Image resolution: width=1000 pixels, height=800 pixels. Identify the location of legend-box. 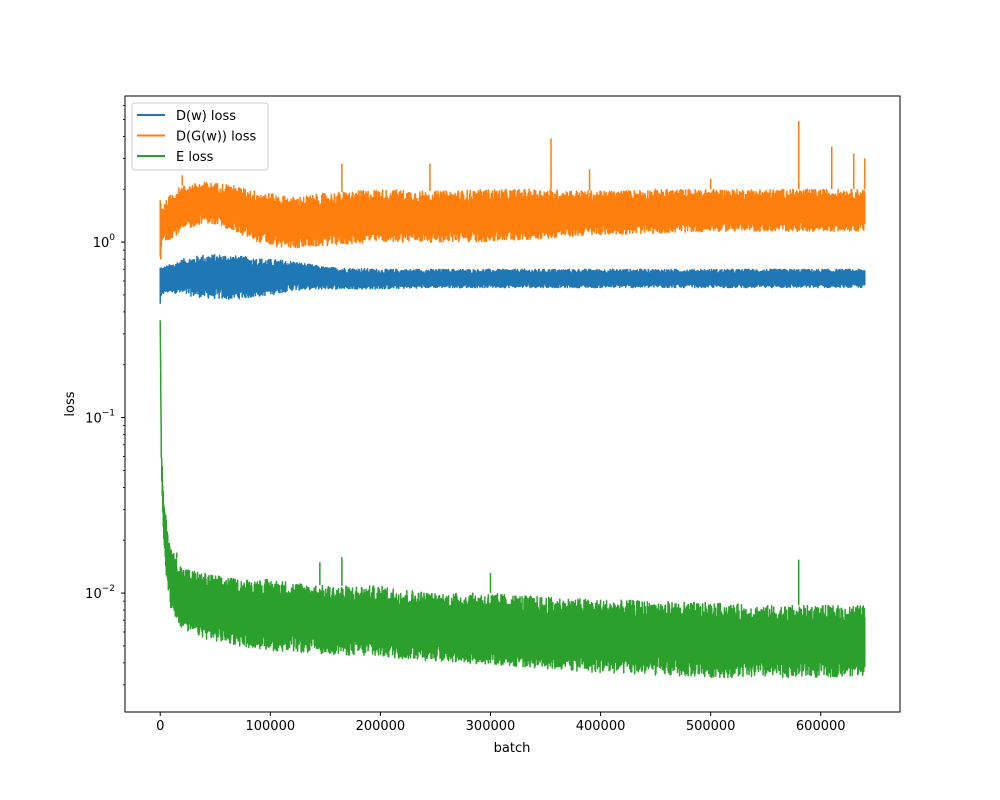
(200, 136).